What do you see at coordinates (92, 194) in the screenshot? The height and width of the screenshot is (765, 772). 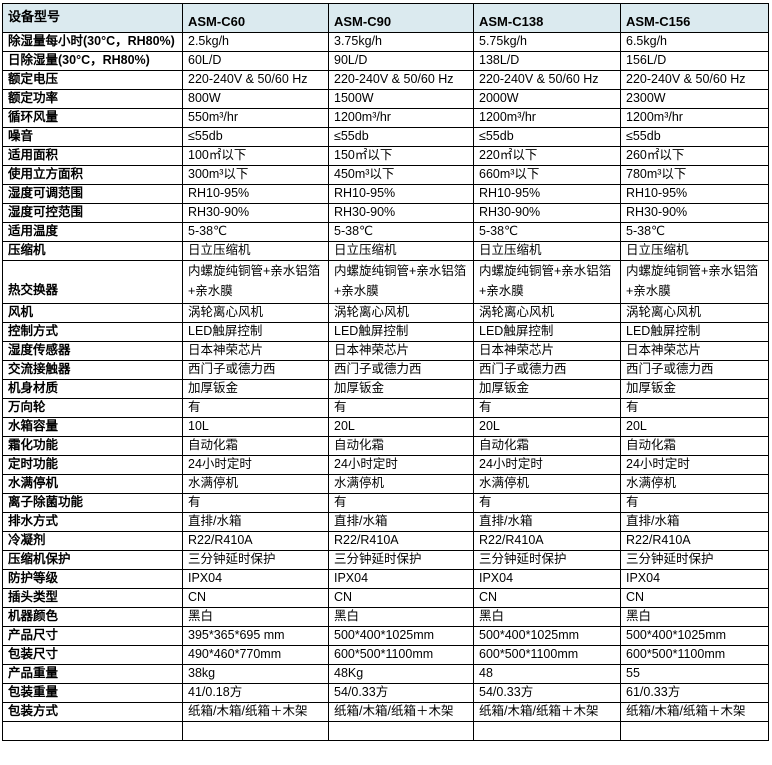 I see `row-label: 湿度可调范围` at bounding box center [92, 194].